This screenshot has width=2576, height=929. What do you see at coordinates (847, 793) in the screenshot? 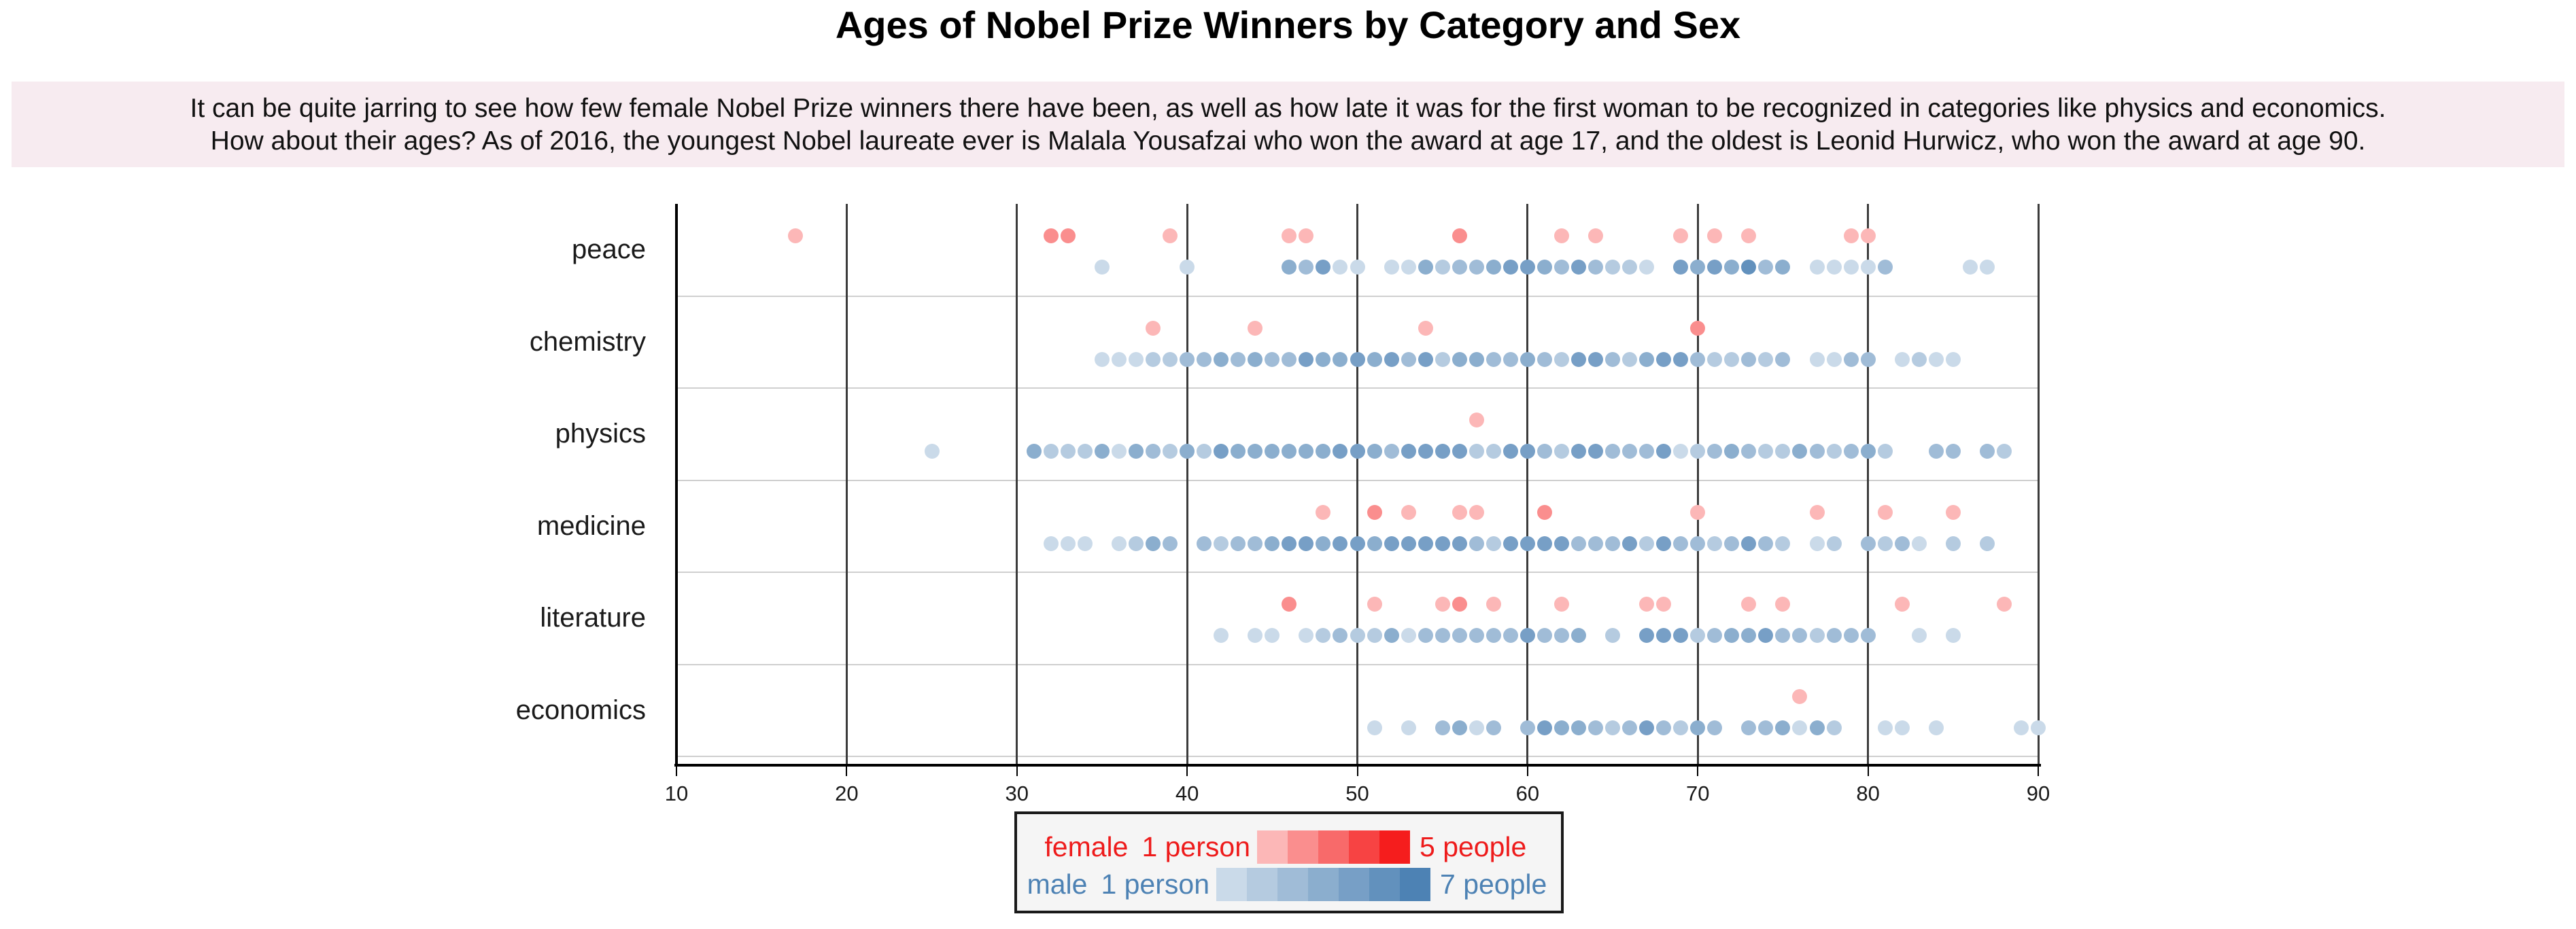
I see `x-axis-tick-label-20: 20` at bounding box center [847, 793].